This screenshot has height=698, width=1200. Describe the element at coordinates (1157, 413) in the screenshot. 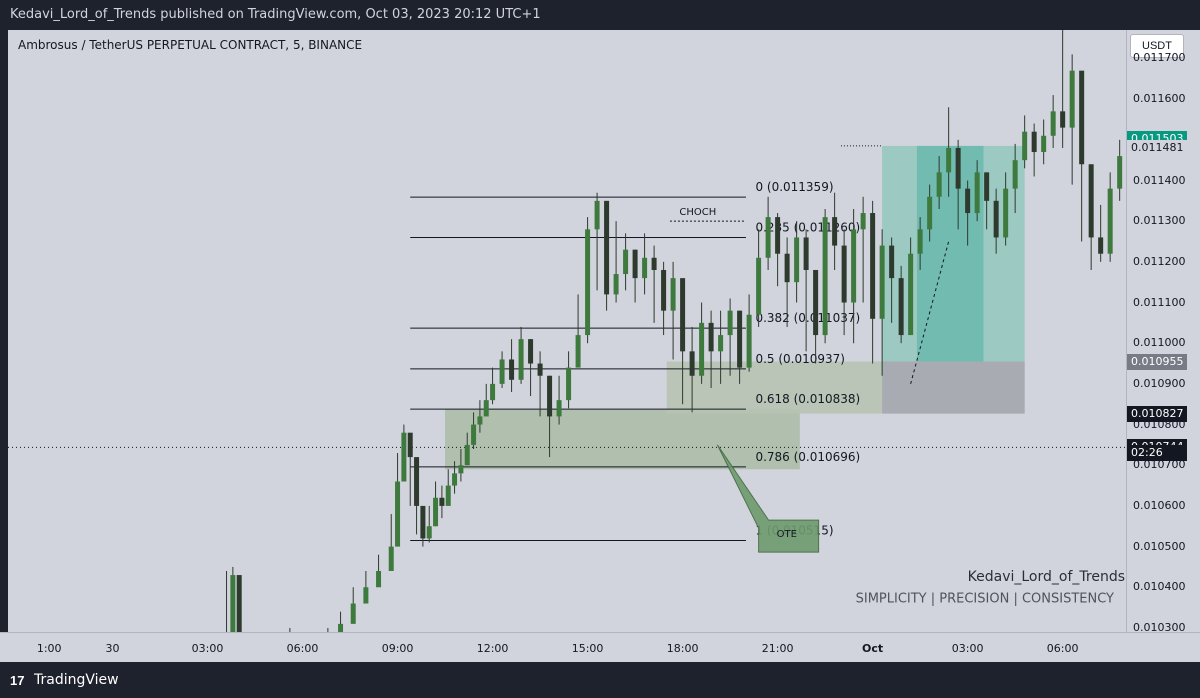

I see `price-label: 0.010827` at that location.